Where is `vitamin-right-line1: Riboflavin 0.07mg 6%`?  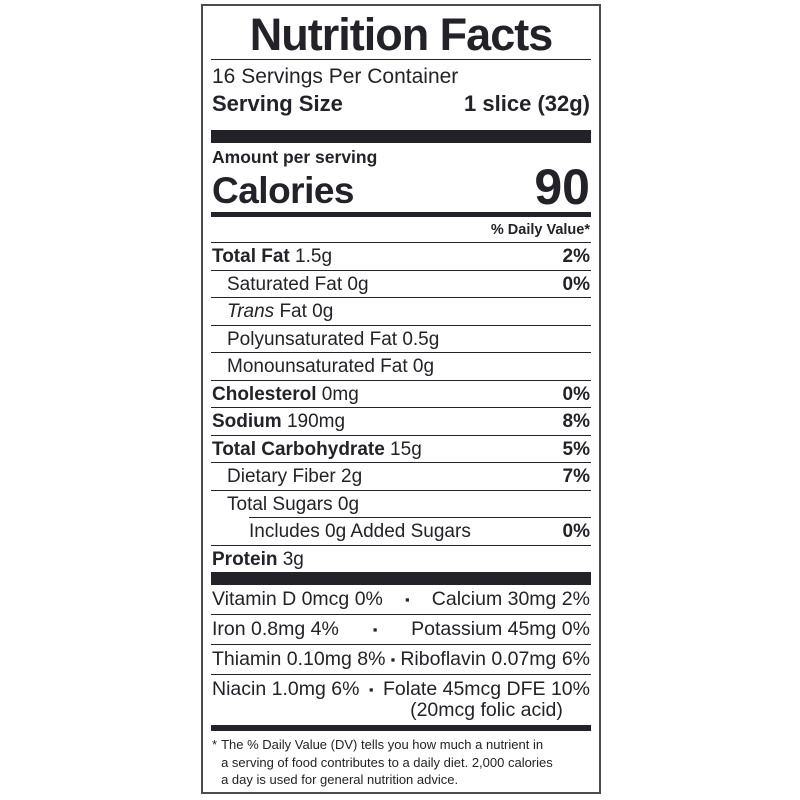 vitamin-right-line1: Riboflavin 0.07mg 6% is located at coordinates (495, 659).